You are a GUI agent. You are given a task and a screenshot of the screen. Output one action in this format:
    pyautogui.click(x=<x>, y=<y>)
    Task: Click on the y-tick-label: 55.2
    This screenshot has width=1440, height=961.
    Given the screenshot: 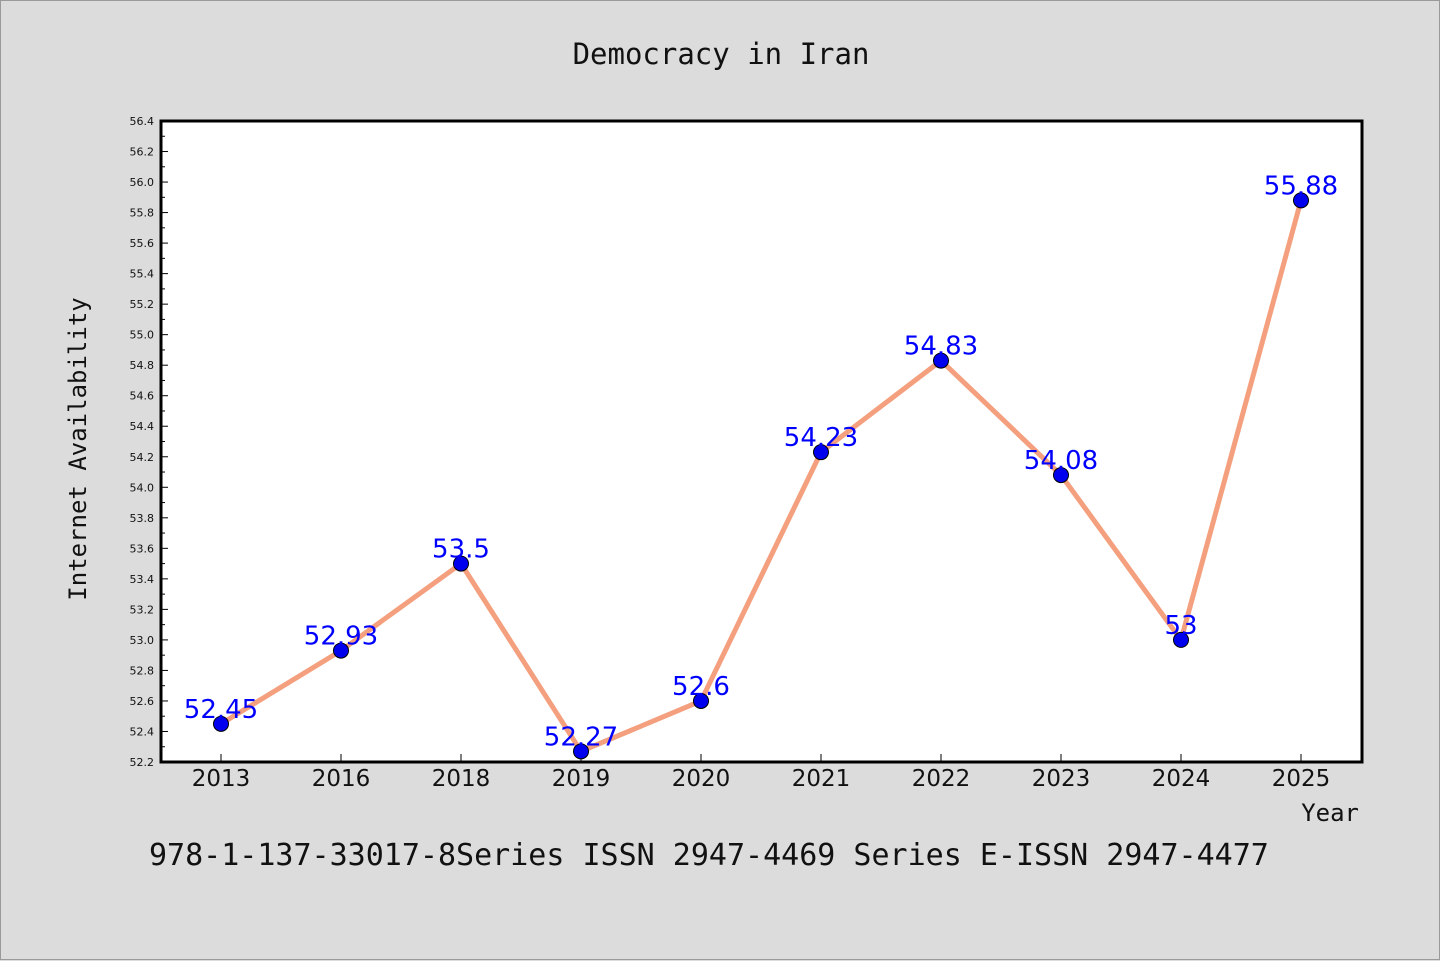 What is the action you would take?
    pyautogui.click(x=142, y=304)
    